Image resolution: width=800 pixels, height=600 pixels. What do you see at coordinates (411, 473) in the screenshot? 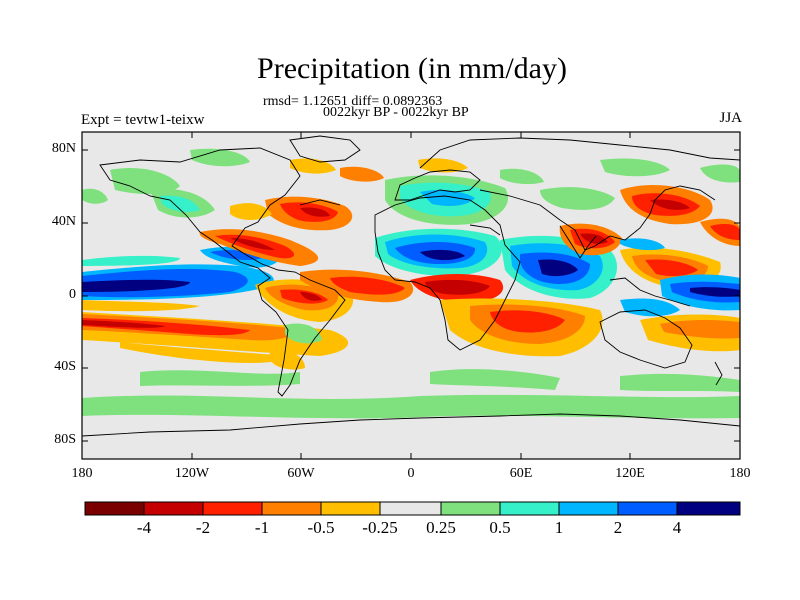
I see `lon-label: 0` at bounding box center [411, 473].